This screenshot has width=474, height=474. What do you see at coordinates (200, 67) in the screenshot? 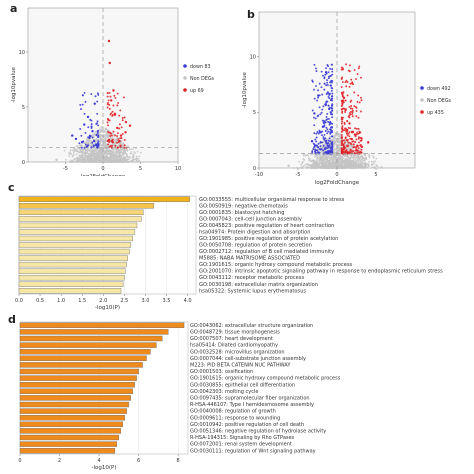
I see `legend-entry: down 83` at bounding box center [200, 67].